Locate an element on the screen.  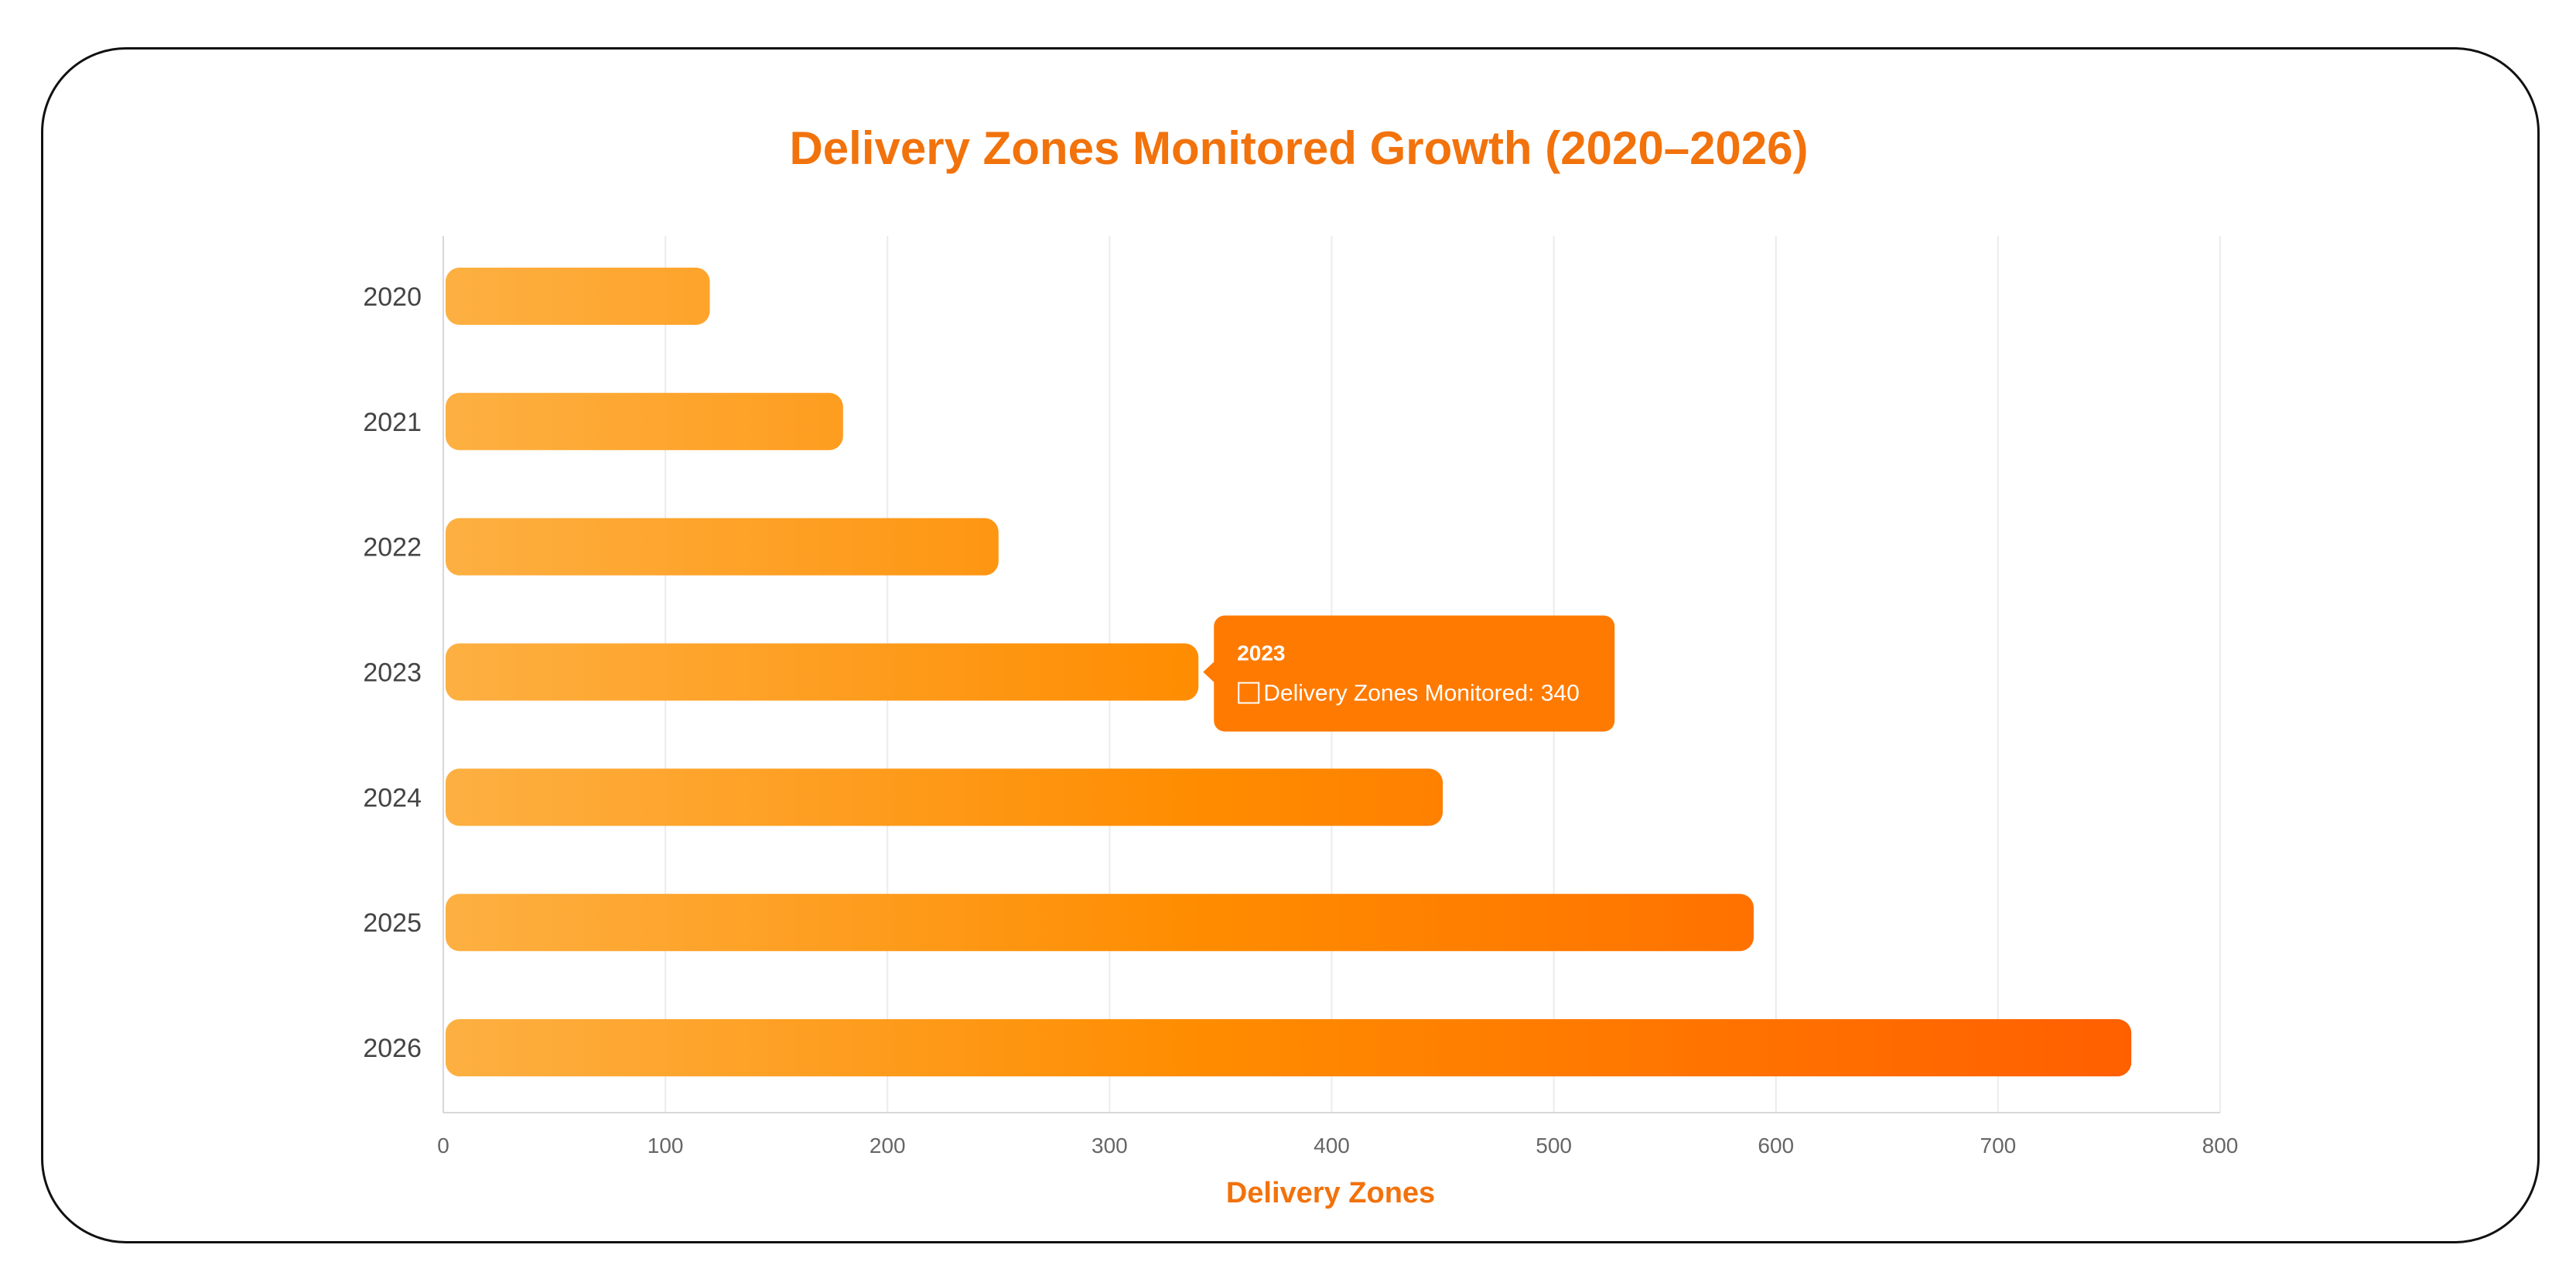
y-tick-label: 2024 is located at coordinates (392, 797).